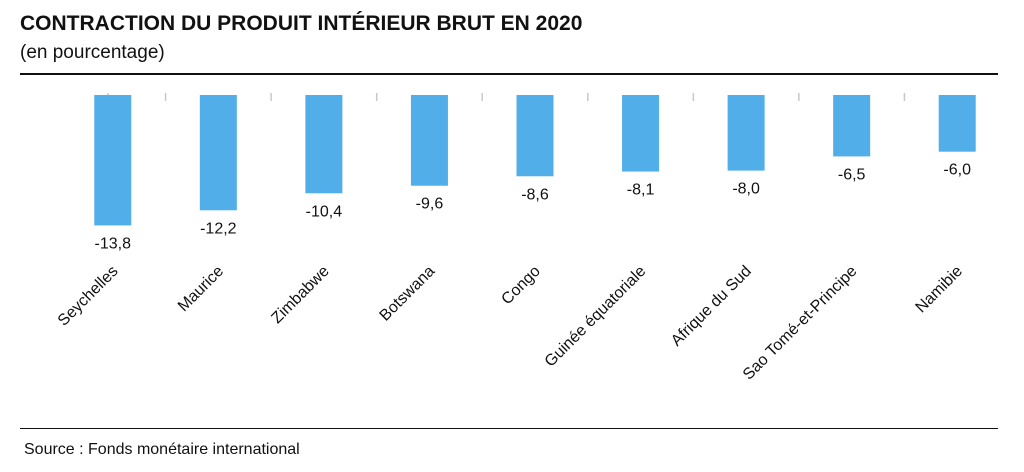  What do you see at coordinates (641, 190) in the screenshot?
I see `data-label: -8,1` at bounding box center [641, 190].